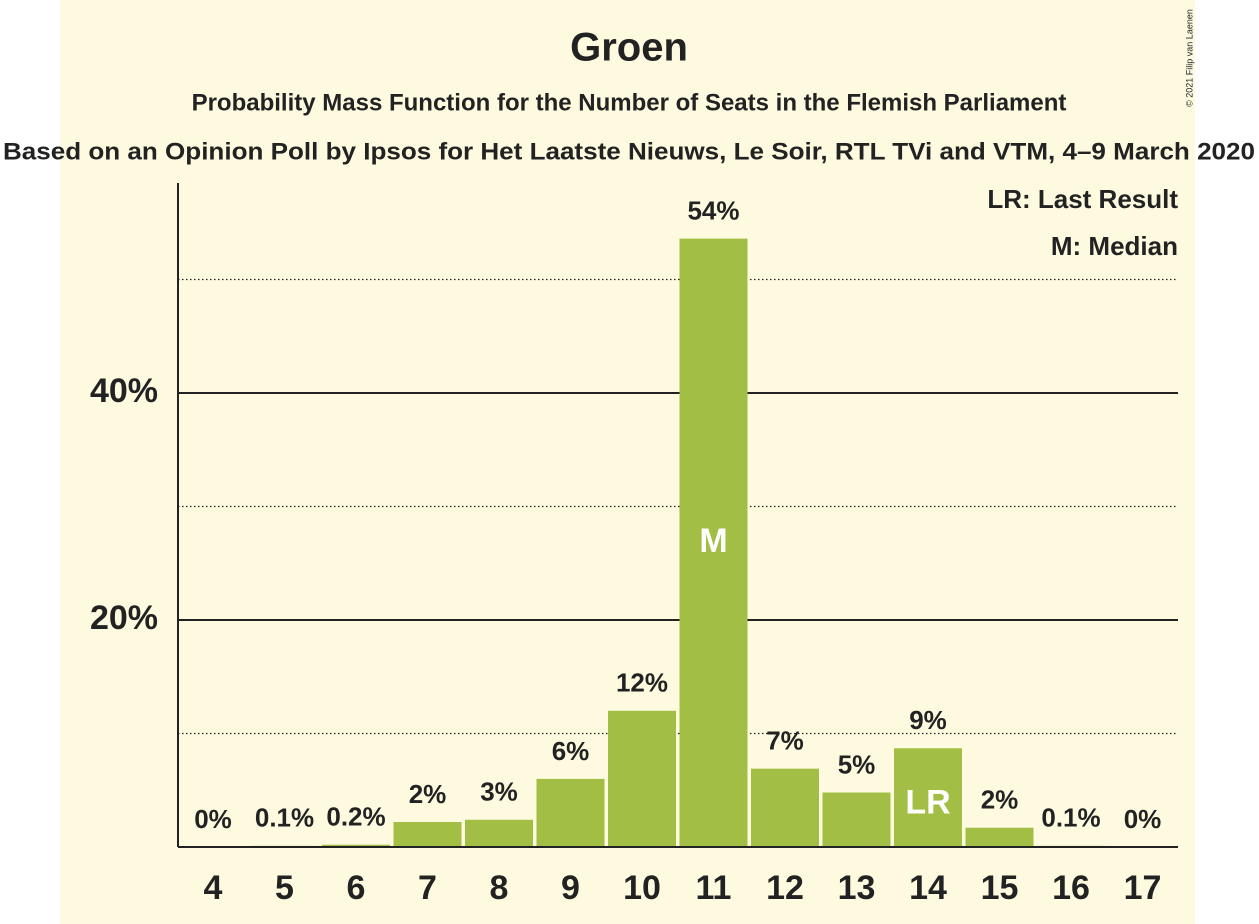  What do you see at coordinates (284, 888) in the screenshot?
I see `x-tick-label: 5` at bounding box center [284, 888].